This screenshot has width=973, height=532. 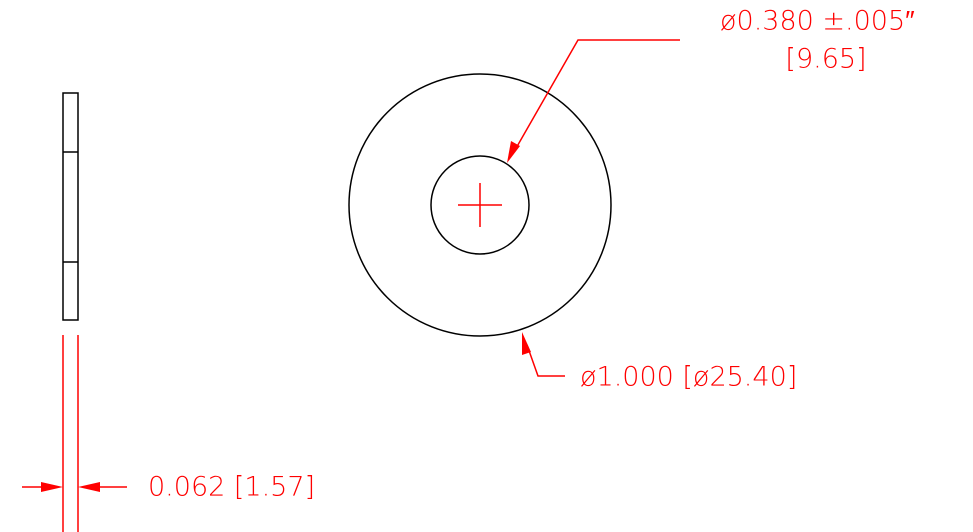 I want to click on outer-circle, so click(x=480, y=205).